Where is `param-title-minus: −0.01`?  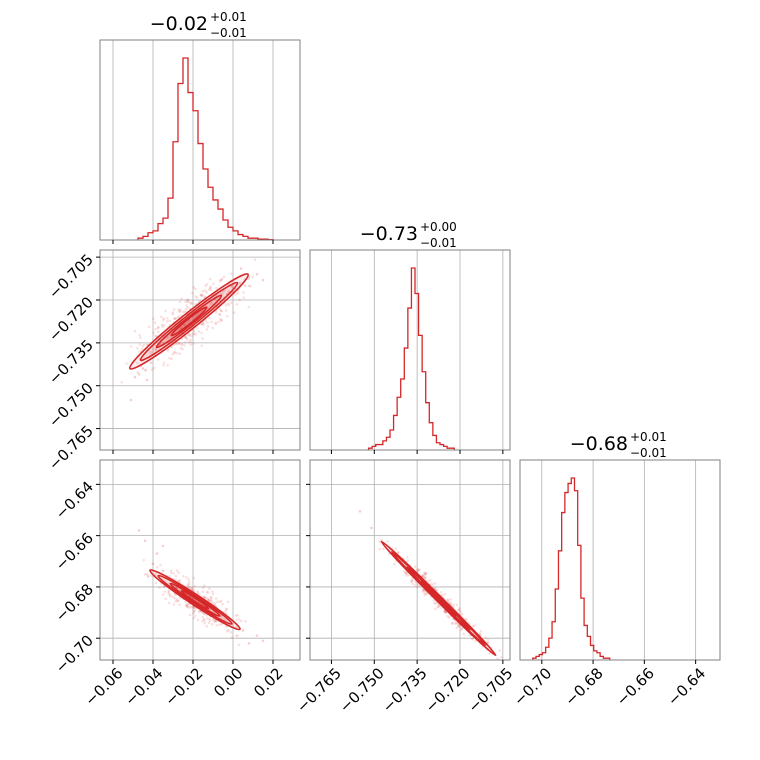 param-title-minus: −0.01 is located at coordinates (228, 33).